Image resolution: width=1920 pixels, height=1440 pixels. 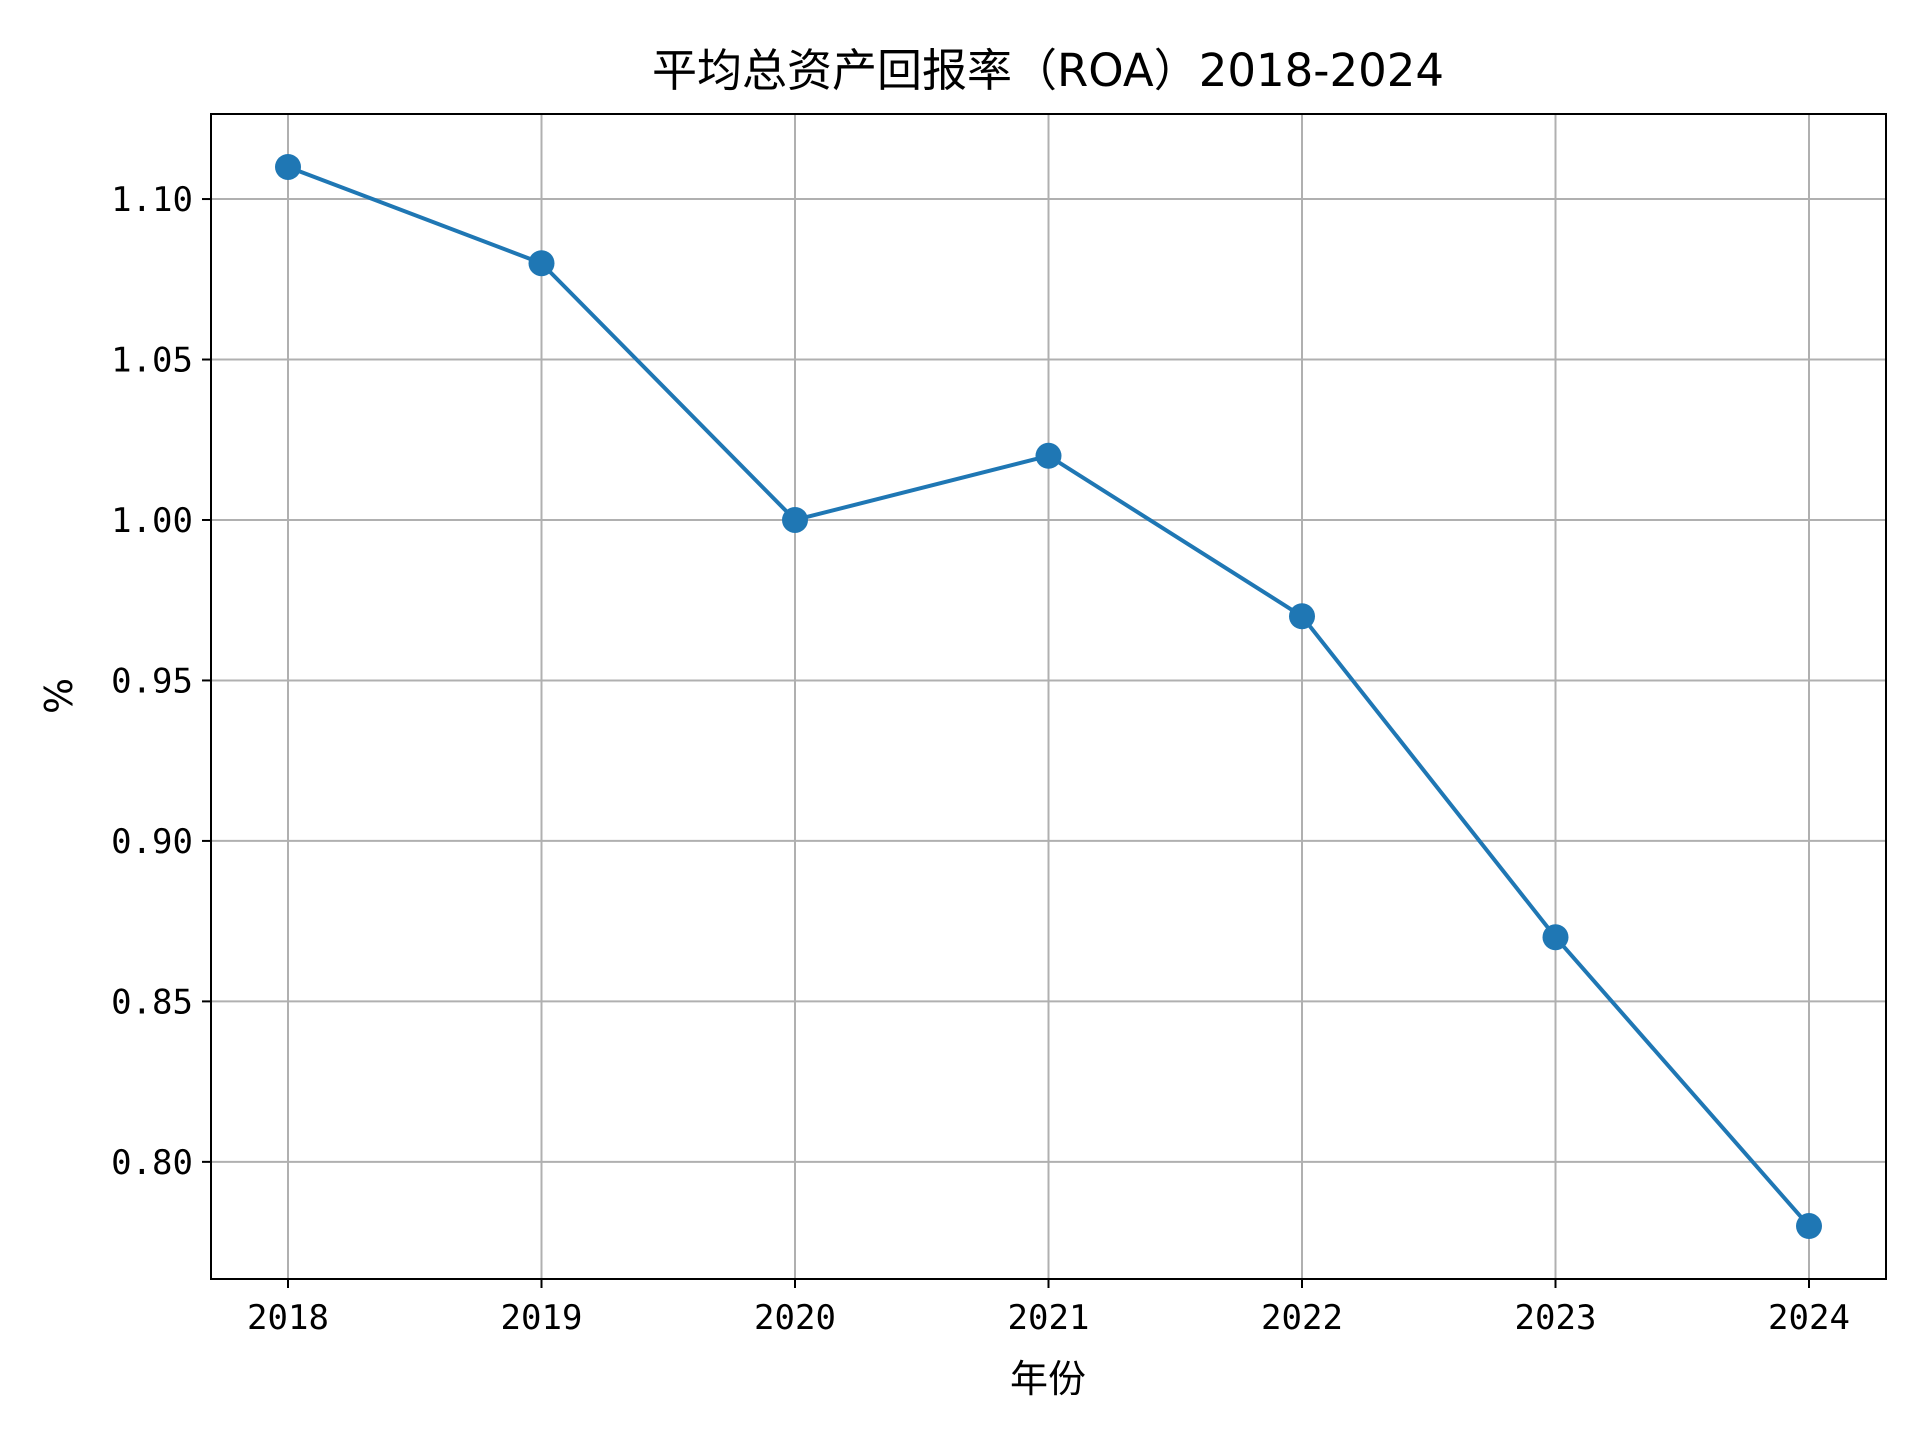 What do you see at coordinates (288, 166) in the screenshot?
I see `data-point-2018` at bounding box center [288, 166].